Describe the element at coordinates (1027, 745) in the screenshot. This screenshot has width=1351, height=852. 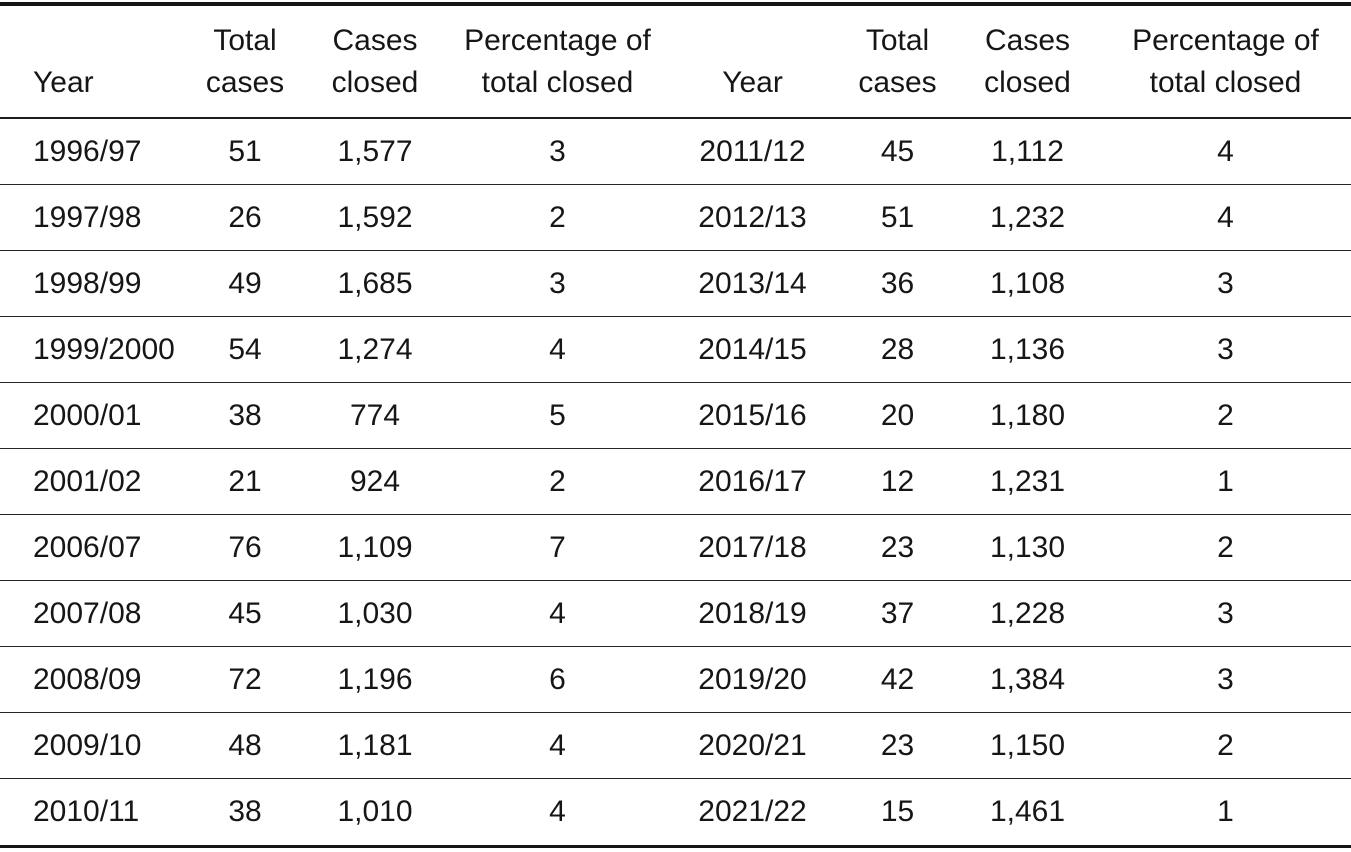
I see `cell-cases-closed: 1,150` at that location.